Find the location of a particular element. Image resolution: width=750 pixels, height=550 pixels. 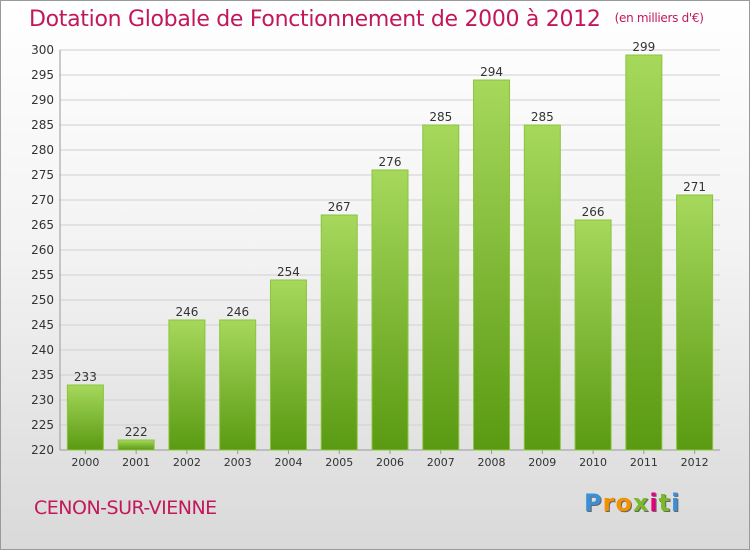

value-label: 267 is located at coordinates (339, 207).